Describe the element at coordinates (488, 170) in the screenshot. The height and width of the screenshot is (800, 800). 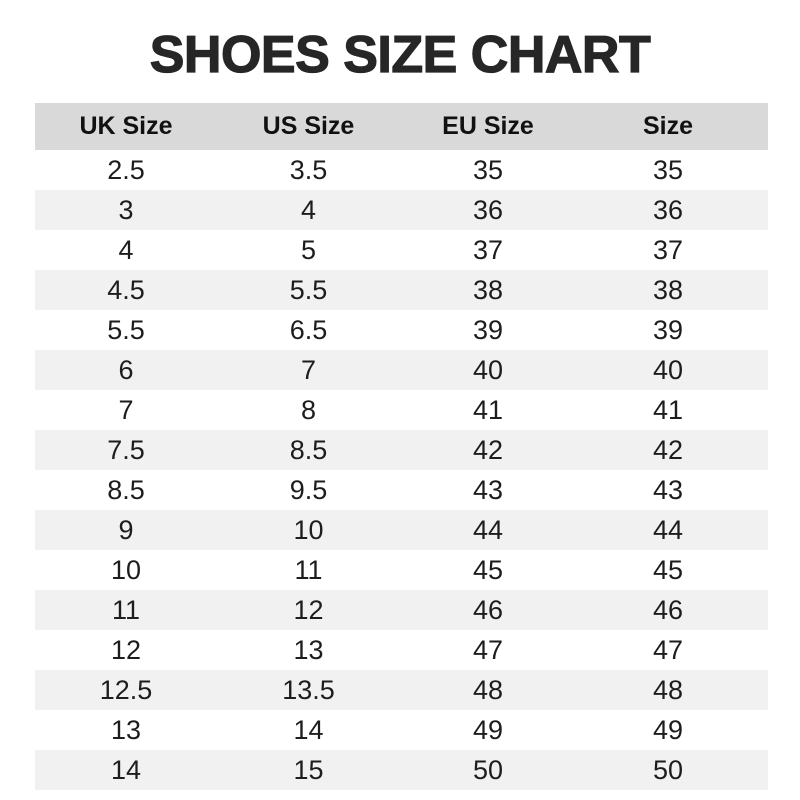
I see `cell-eu: 35` at that location.